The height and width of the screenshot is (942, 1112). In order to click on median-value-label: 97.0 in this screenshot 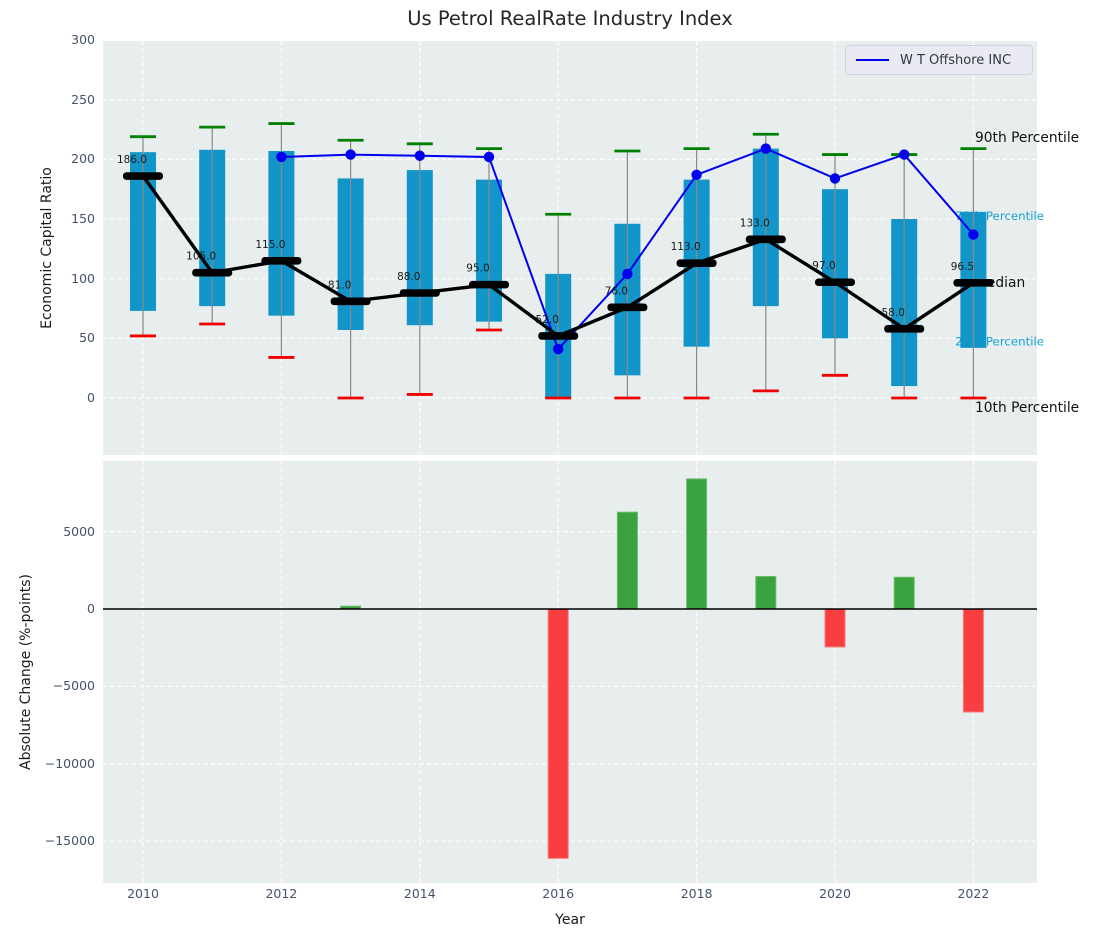, I will do `click(823, 266)`.